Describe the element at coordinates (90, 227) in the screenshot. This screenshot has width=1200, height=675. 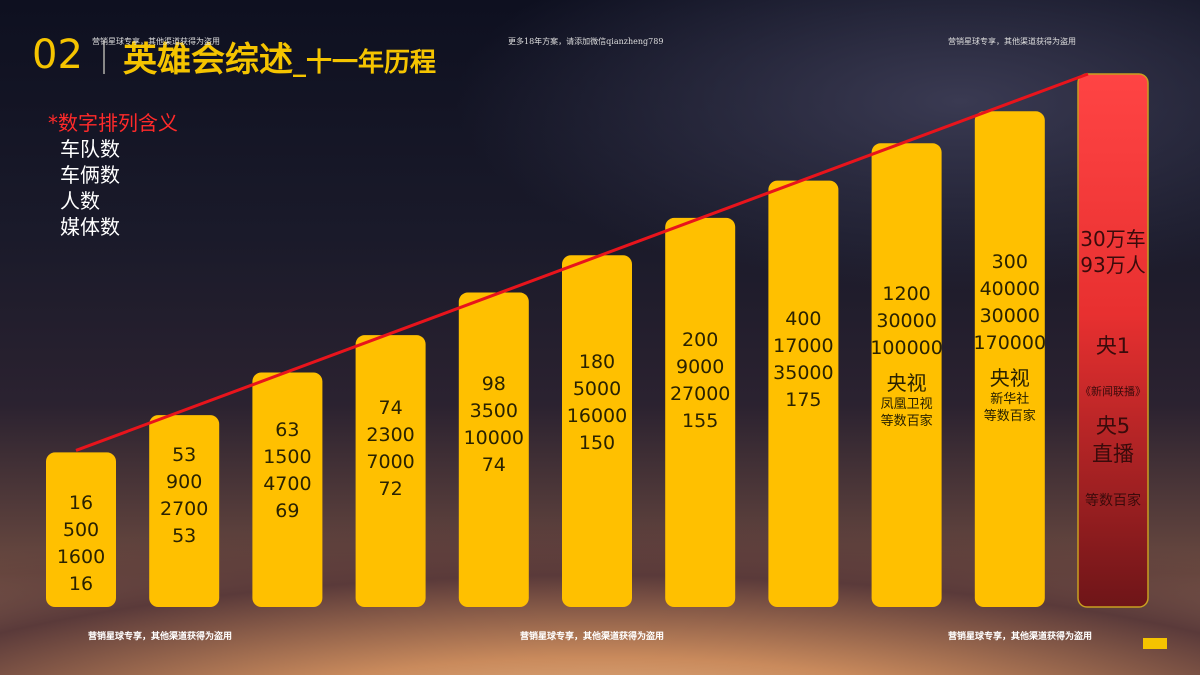
I see `legend-item: 媒体数` at that location.